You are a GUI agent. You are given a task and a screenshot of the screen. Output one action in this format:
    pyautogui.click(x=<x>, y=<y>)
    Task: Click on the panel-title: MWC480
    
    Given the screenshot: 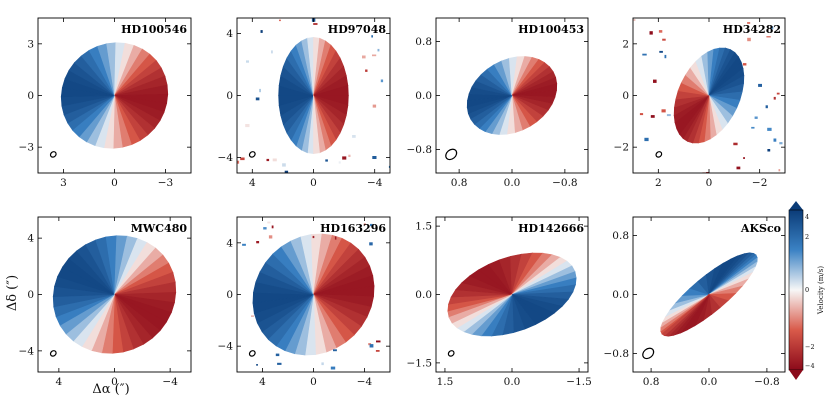 What is the action you would take?
    pyautogui.click(x=159, y=228)
    